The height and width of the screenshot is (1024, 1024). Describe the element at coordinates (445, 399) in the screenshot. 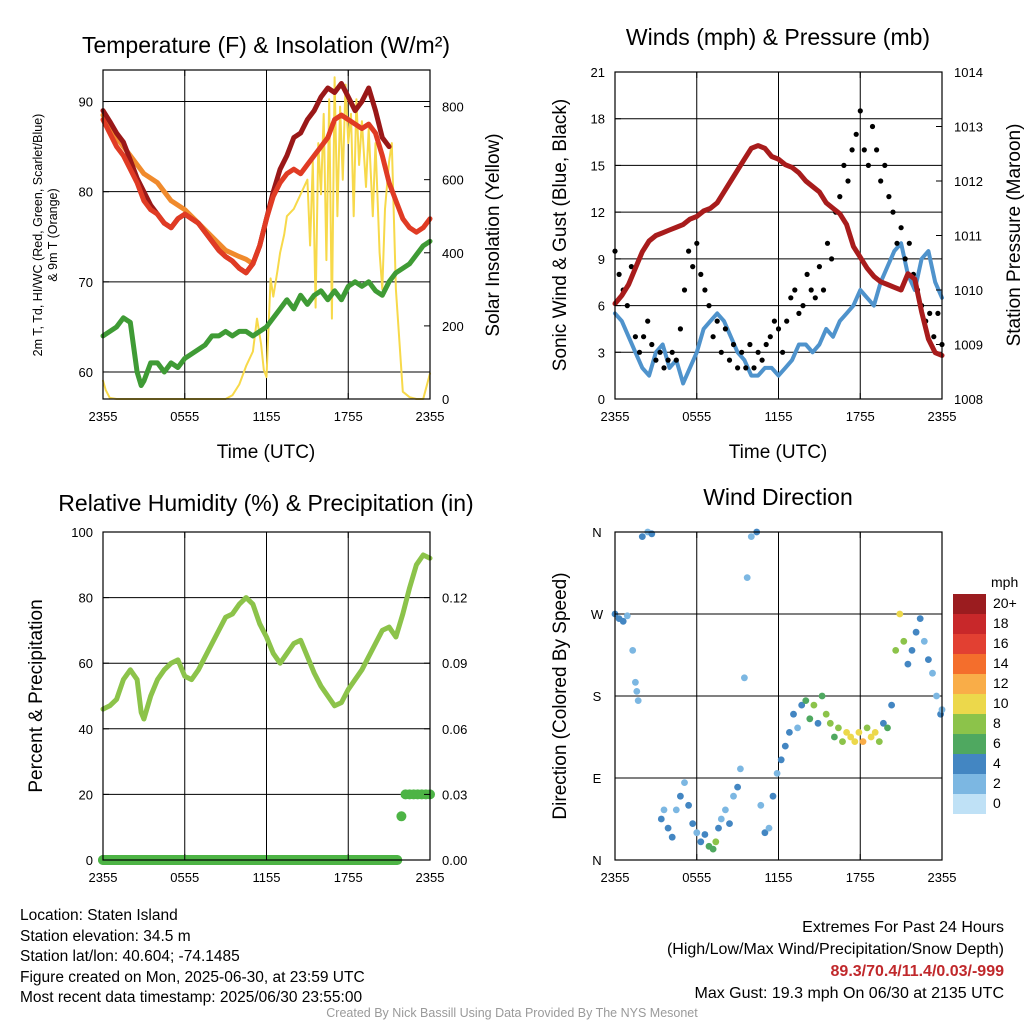

I see `y-tick-label-right: 0` at that location.